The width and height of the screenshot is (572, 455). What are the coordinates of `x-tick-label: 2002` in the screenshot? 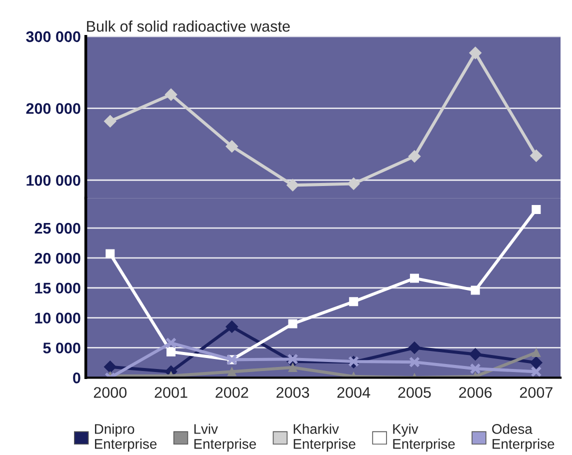 It's located at (232, 392).